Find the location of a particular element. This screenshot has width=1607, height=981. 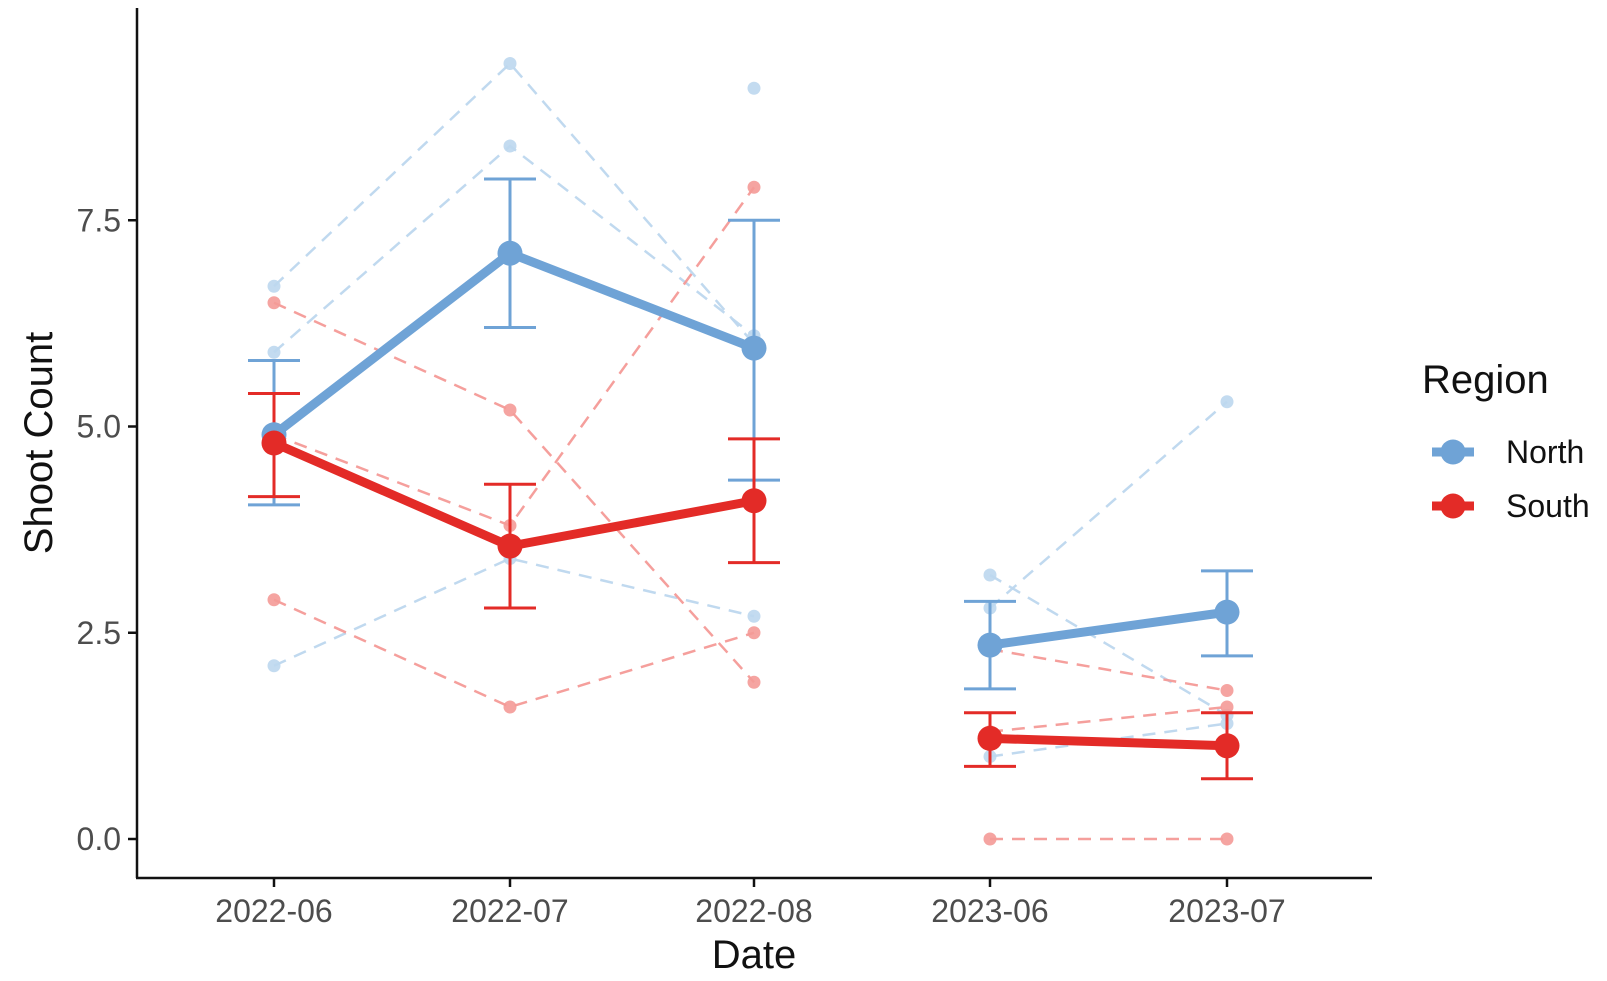

y-ticks: 0.0 2.5 5.0 7.5 is located at coordinates (107, 529).